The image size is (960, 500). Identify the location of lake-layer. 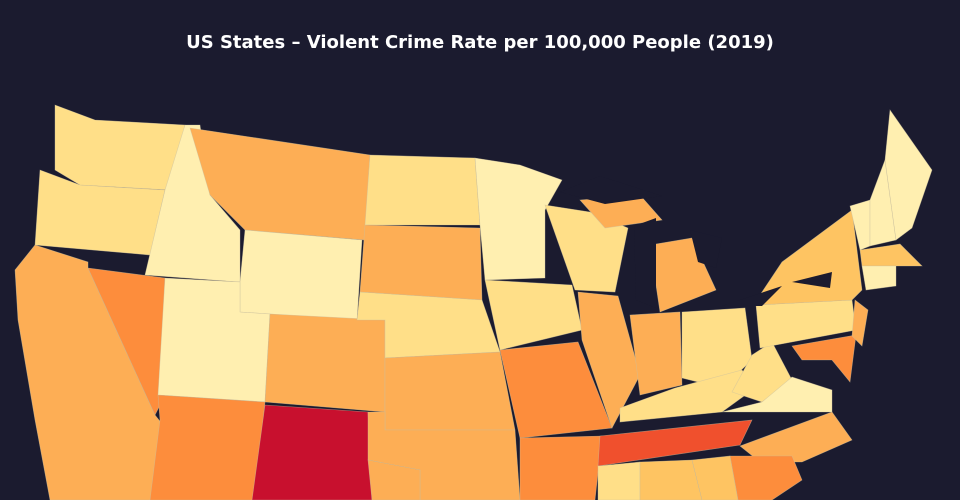
(696, 242).